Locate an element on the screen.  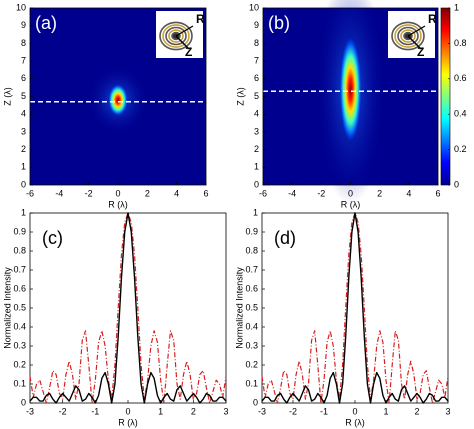
panel-label: (b) is located at coordinates (279, 23).